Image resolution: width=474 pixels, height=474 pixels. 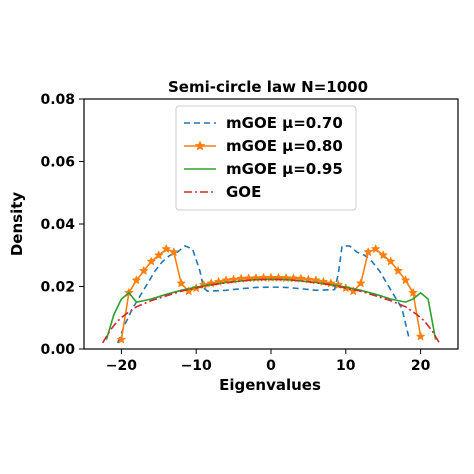 I want to click on x-axis-label: Eigenvalues, so click(x=270, y=385).